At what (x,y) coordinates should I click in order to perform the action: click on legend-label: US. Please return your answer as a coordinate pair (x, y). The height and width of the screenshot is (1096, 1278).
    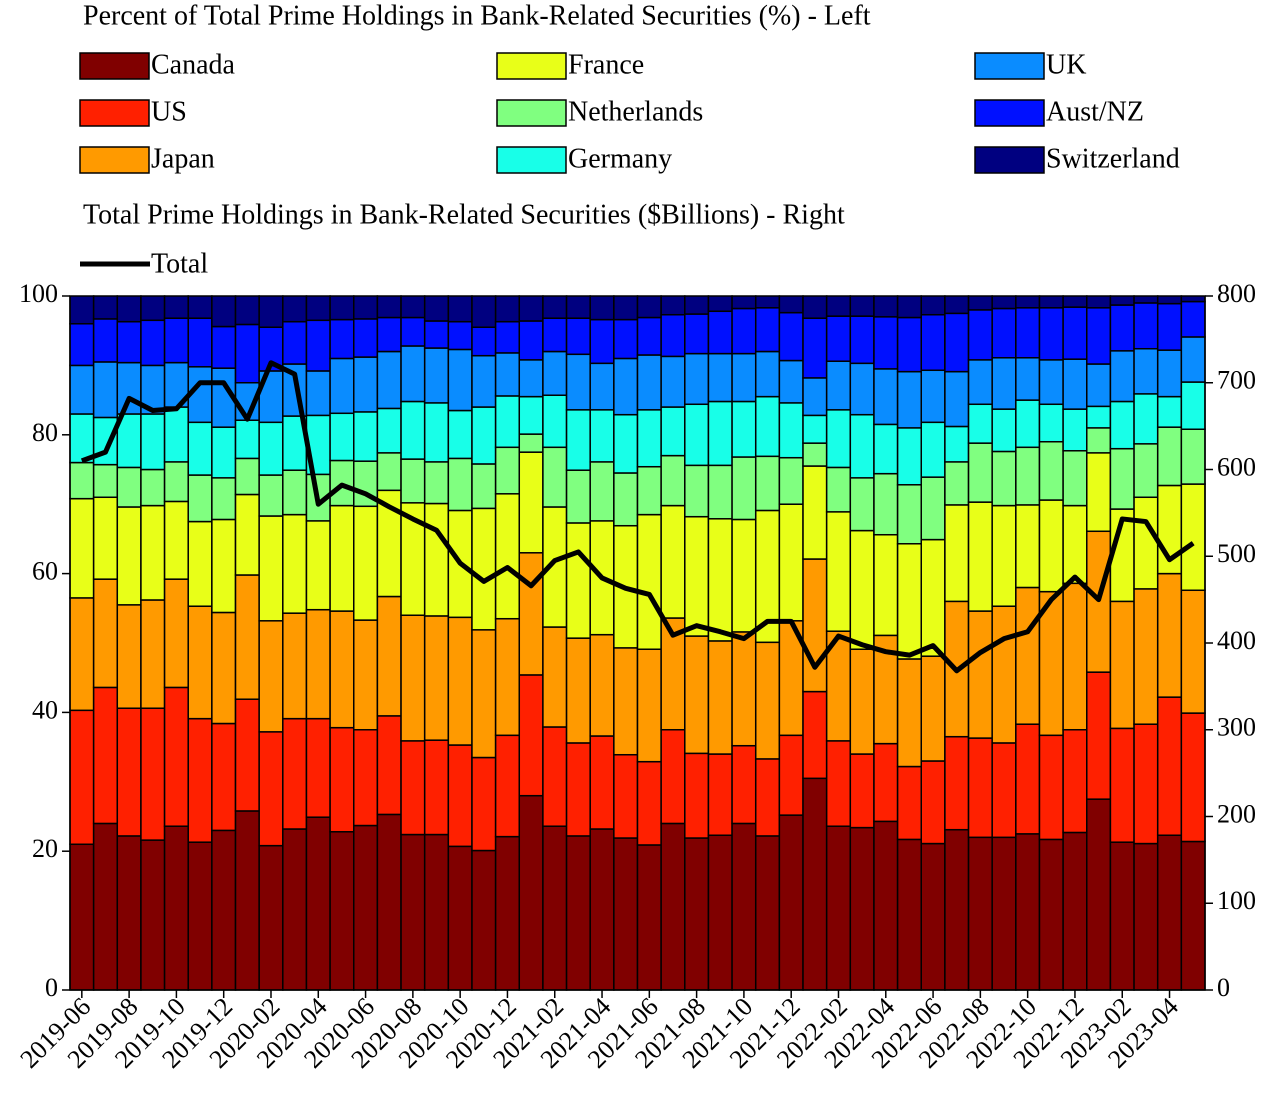
    Looking at the image, I should click on (169, 111).